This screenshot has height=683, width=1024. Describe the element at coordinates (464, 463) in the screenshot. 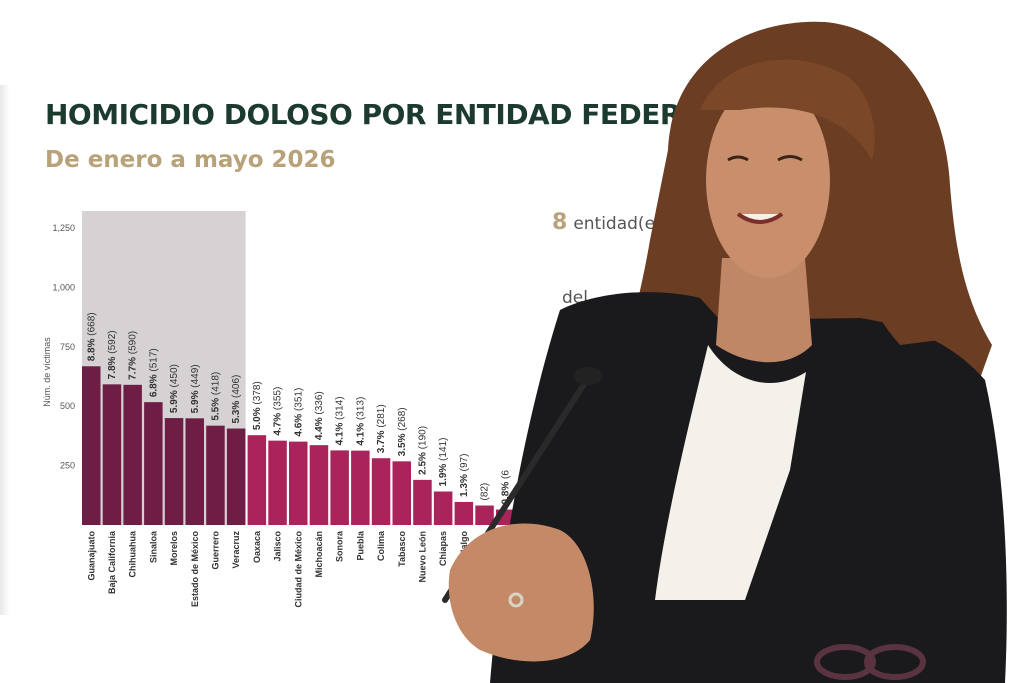

I see `bar-count-label: (97)` at that location.